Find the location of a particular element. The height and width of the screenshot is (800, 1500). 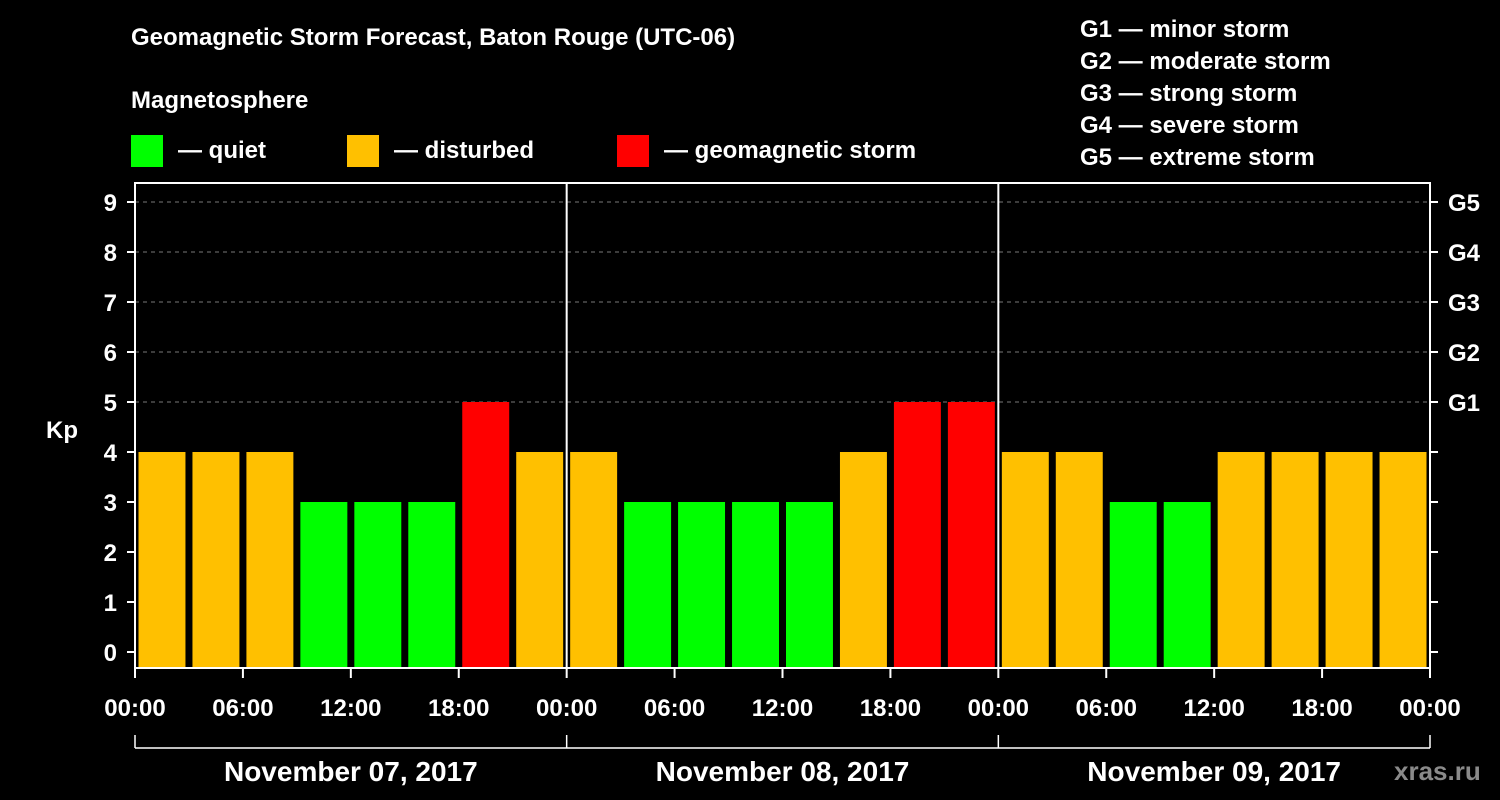

y-tick-label: 8 is located at coordinates (110, 253).